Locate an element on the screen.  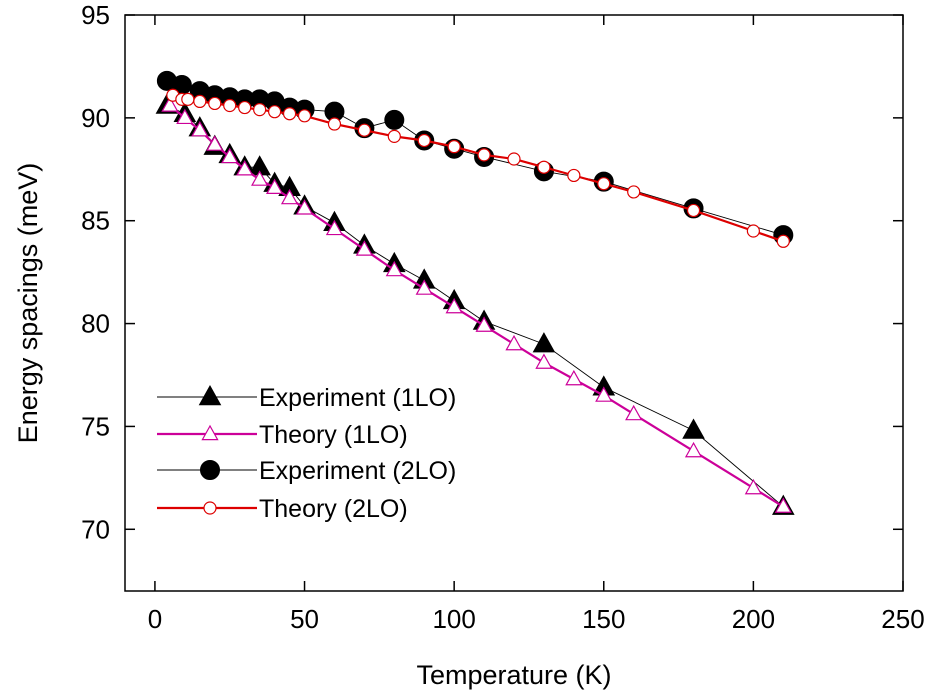
y-tick-label: 75 is located at coordinates (95, 426).